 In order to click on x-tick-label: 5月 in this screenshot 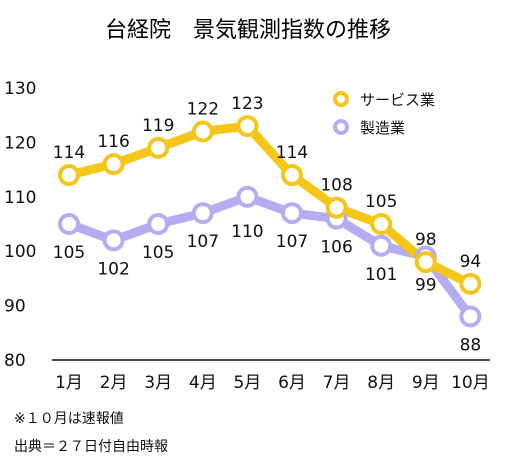, I will do `click(247, 383)`.